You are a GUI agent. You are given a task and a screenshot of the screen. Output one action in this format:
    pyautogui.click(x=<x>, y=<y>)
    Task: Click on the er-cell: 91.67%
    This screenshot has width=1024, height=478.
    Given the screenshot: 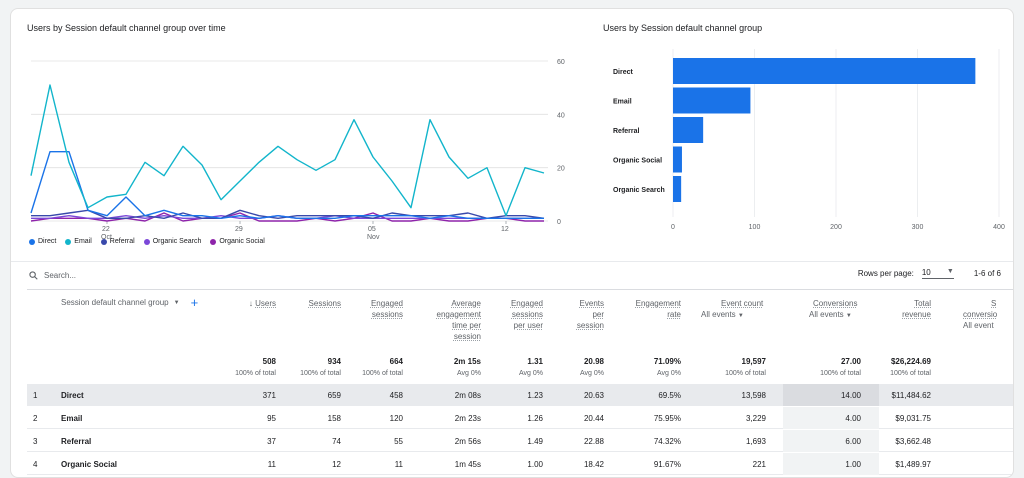 What is the action you would take?
    pyautogui.click(x=667, y=464)
    